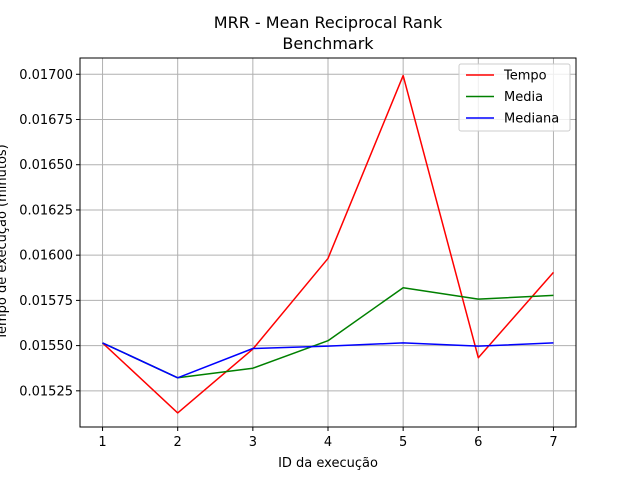 The image size is (640, 480). What do you see at coordinates (328, 442) in the screenshot?
I see `x-tick-label: 4` at bounding box center [328, 442].